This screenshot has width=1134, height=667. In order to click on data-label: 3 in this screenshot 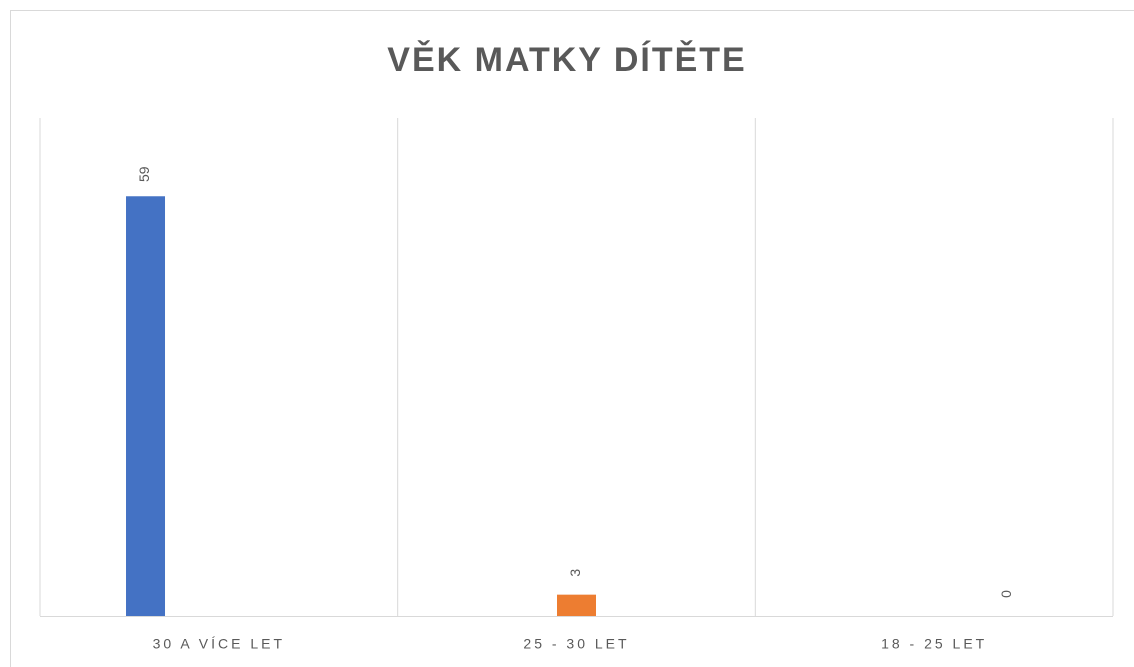, I will do `click(575, 573)`.